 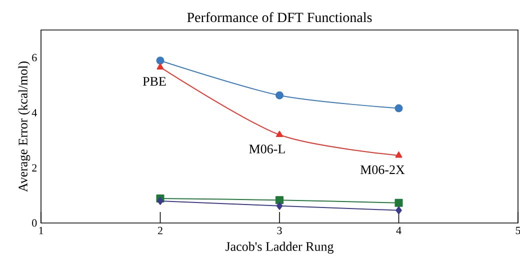 What do you see at coordinates (267, 149) in the screenshot?
I see `annotation: M06-L` at bounding box center [267, 149].